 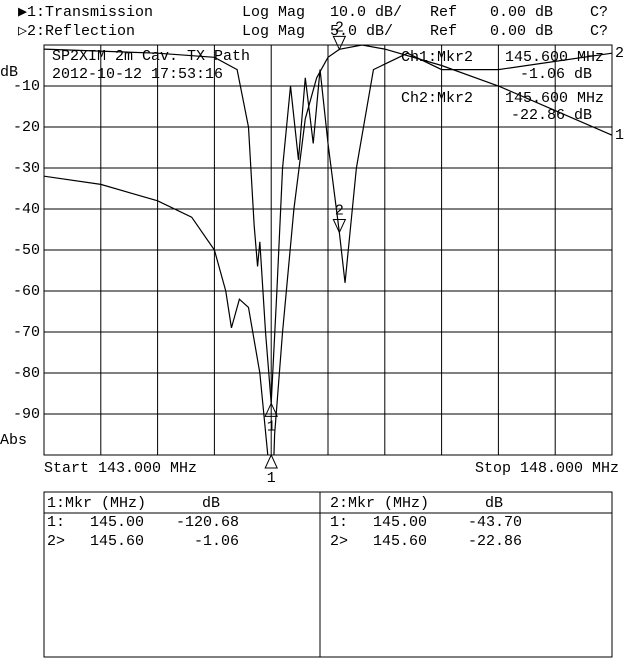 I want to click on table-cell: -22.86, so click(x=495, y=541).